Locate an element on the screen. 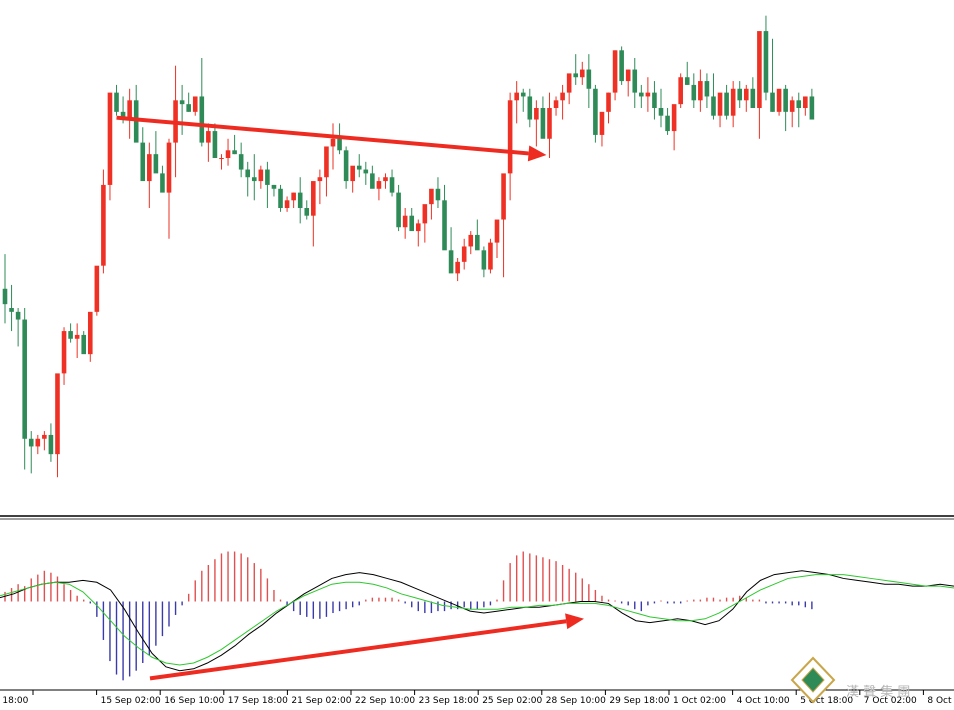 The width and height of the screenshot is (954, 710). price-arrow-head is located at coordinates (537, 153).